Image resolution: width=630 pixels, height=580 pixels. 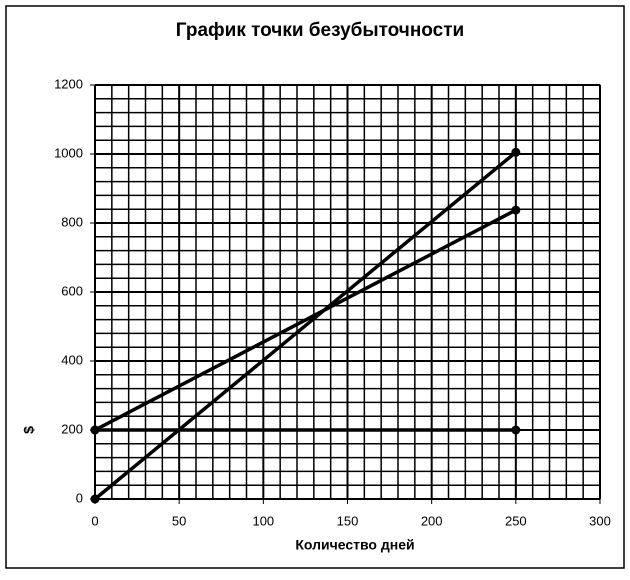 What do you see at coordinates (354, 545) in the screenshot?
I see `x-axis-title: Количество дней` at bounding box center [354, 545].